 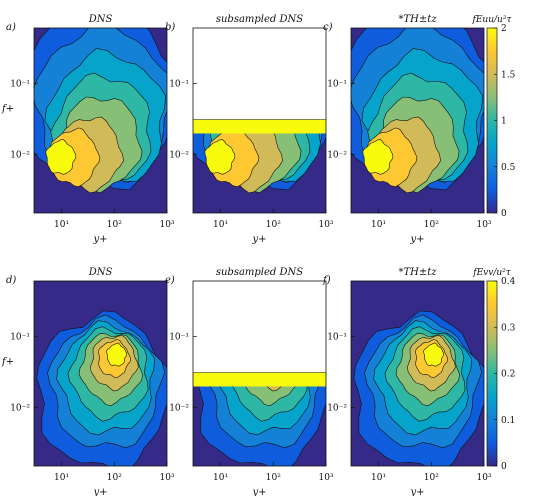 I want to click on colorbar-label: fEuu/u²τ, so click(x=492, y=20).